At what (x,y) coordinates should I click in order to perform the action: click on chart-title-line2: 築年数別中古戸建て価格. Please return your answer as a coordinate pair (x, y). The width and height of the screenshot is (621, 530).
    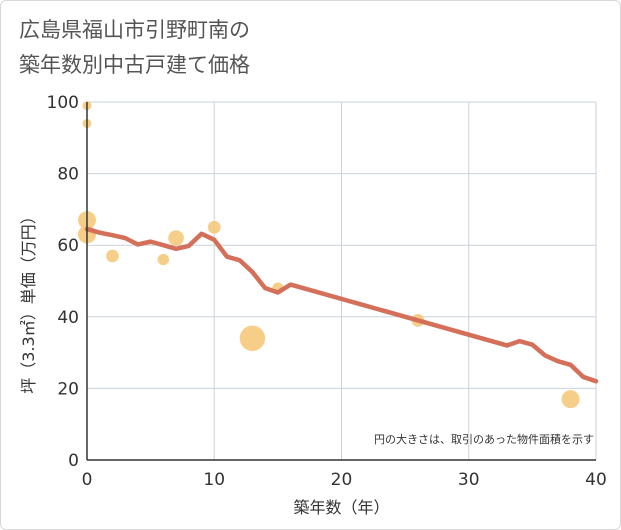
    Looking at the image, I should click on (134, 65).